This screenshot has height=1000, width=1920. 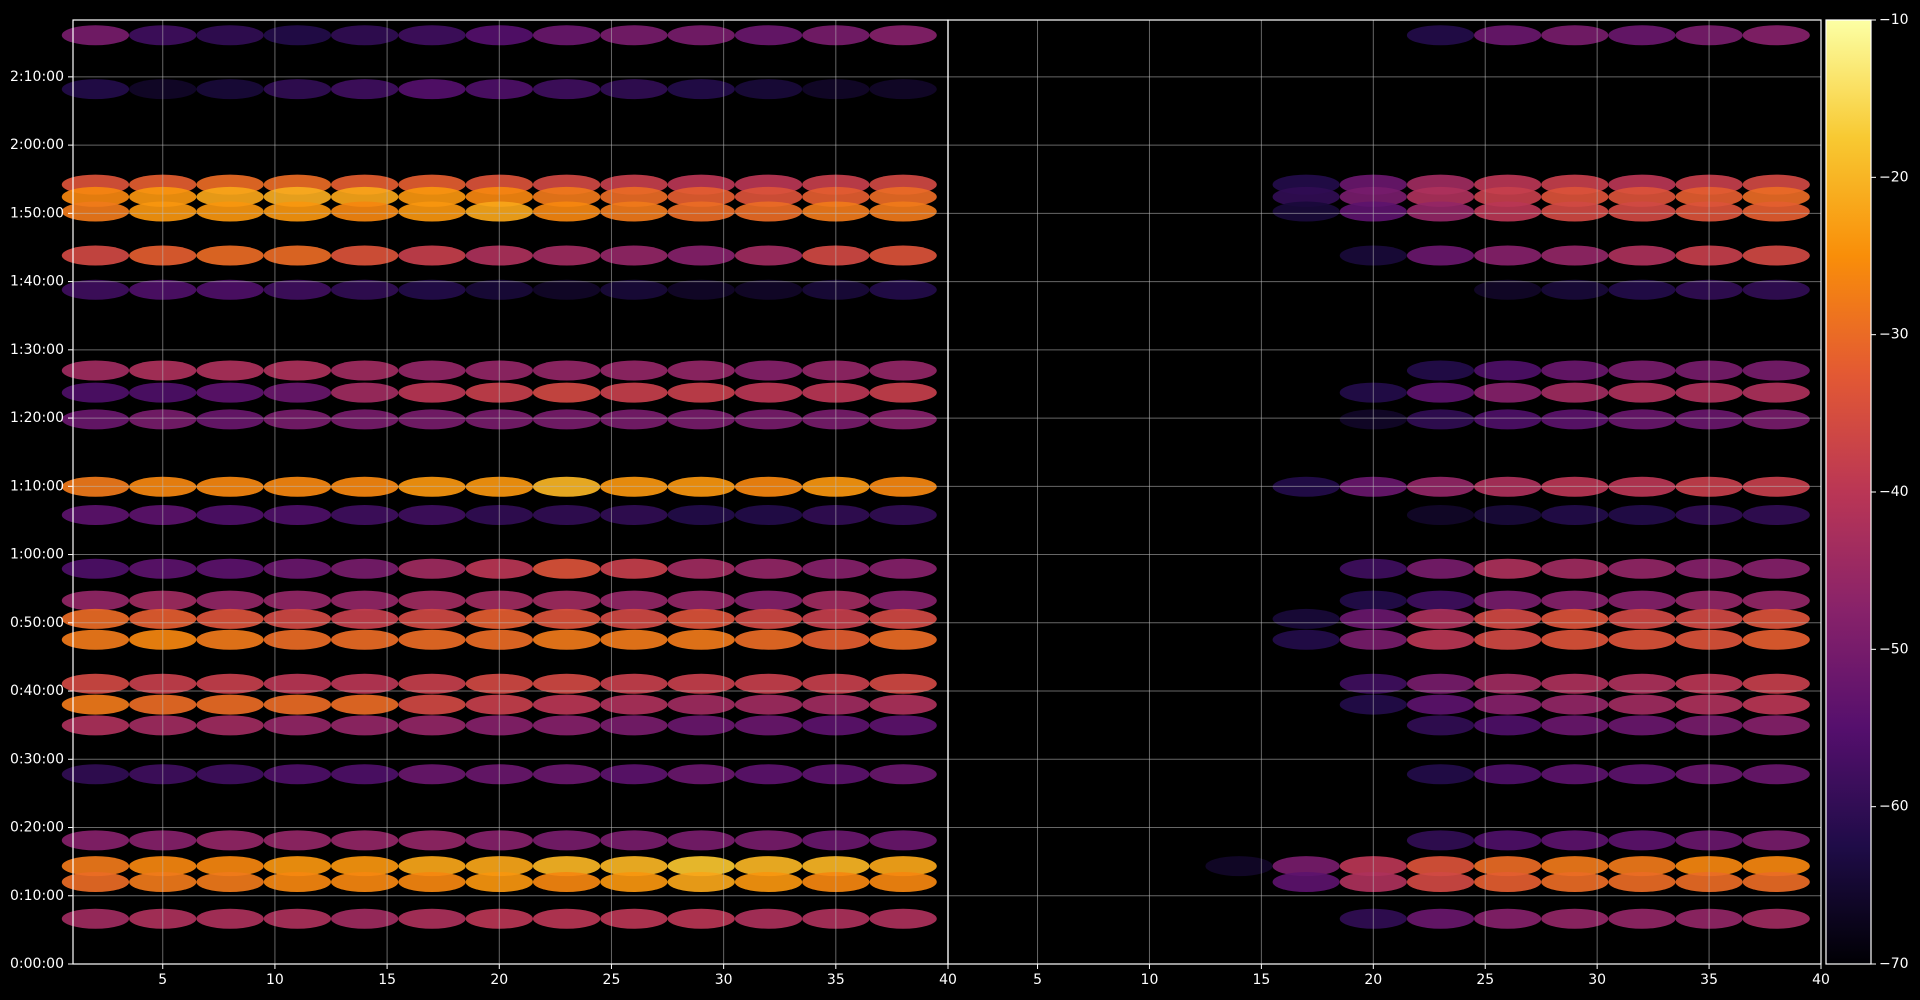 I want to click on x-tick-label: 30, so click(x=724, y=980).